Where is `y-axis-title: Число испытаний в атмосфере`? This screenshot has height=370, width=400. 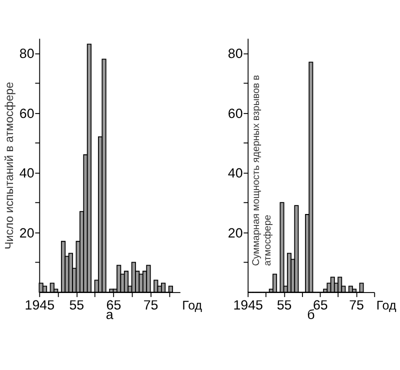
y-axis-title: Число испытаний в атмосфере is located at coordinates (10, 166).